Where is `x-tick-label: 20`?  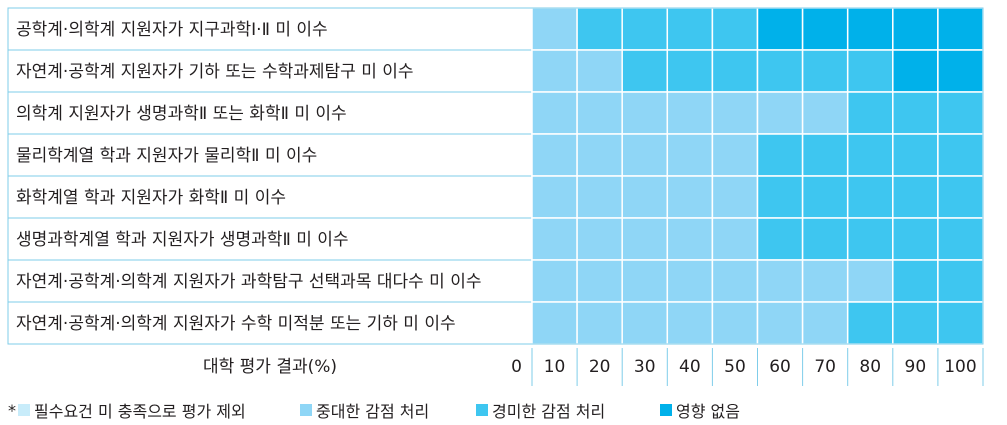 x-tick-label: 20 is located at coordinates (600, 367).